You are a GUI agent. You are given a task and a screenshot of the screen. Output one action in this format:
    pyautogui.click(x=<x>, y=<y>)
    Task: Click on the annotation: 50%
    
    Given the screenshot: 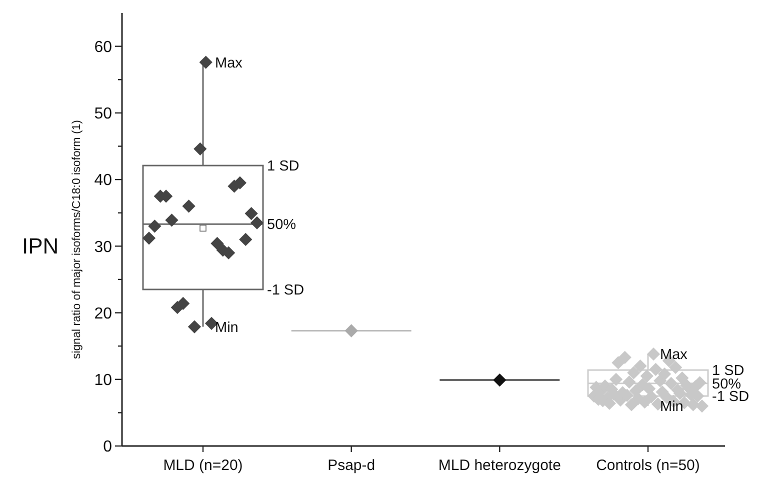 What is the action you would take?
    pyautogui.click(x=281, y=225)
    